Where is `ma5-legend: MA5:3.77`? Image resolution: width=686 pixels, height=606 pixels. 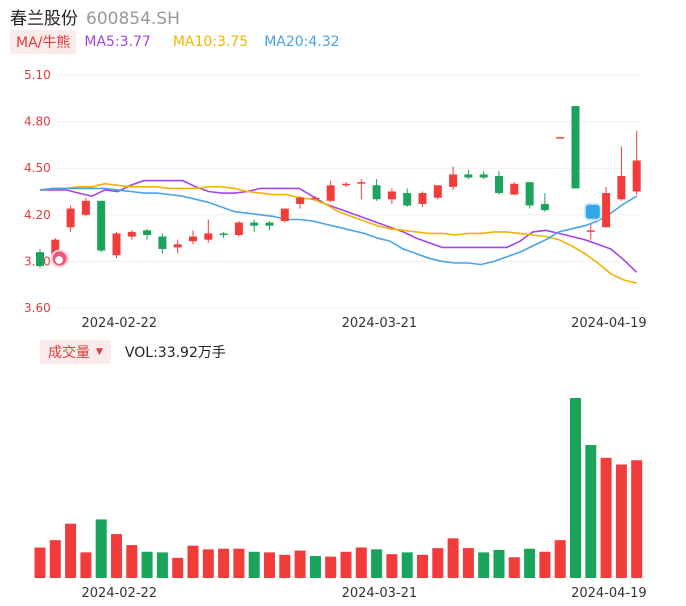 ma5-legend: MA5:3.77 is located at coordinates (117, 42).